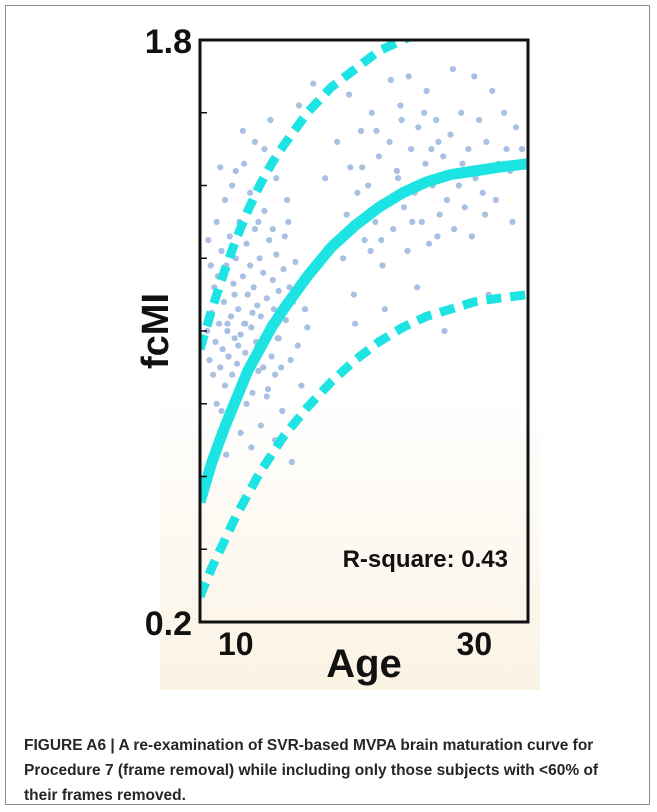 This screenshot has height=812, width=657. I want to click on y-tick-label: 0.2, so click(168, 624).